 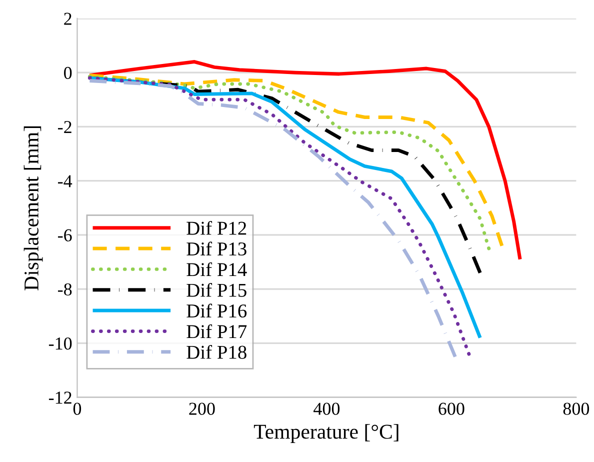 What do you see at coordinates (202, 408) in the screenshot?
I see `x-tick-label: 200` at bounding box center [202, 408].